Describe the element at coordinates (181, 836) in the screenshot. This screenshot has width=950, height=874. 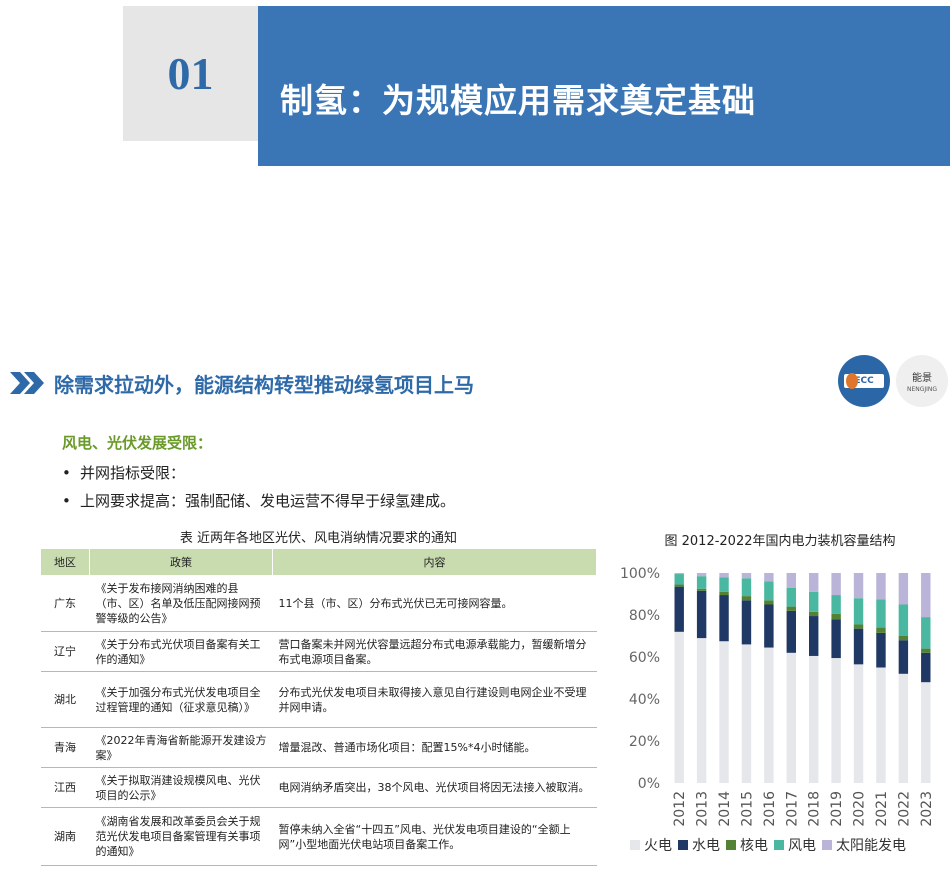
I see `cell-policy: 《湖南省发展和改革委员会关于规范光伏发电项目备案管理有关事项的通知》` at that location.